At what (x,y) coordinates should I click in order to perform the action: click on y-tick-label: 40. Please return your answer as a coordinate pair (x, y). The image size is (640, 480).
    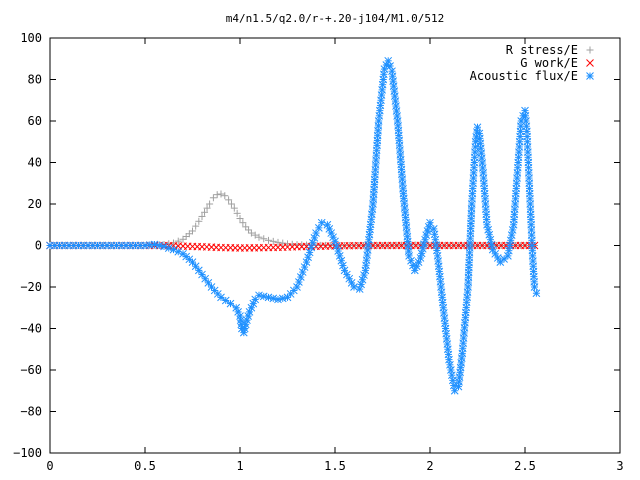
    Looking at the image, I should click on (35, 163).